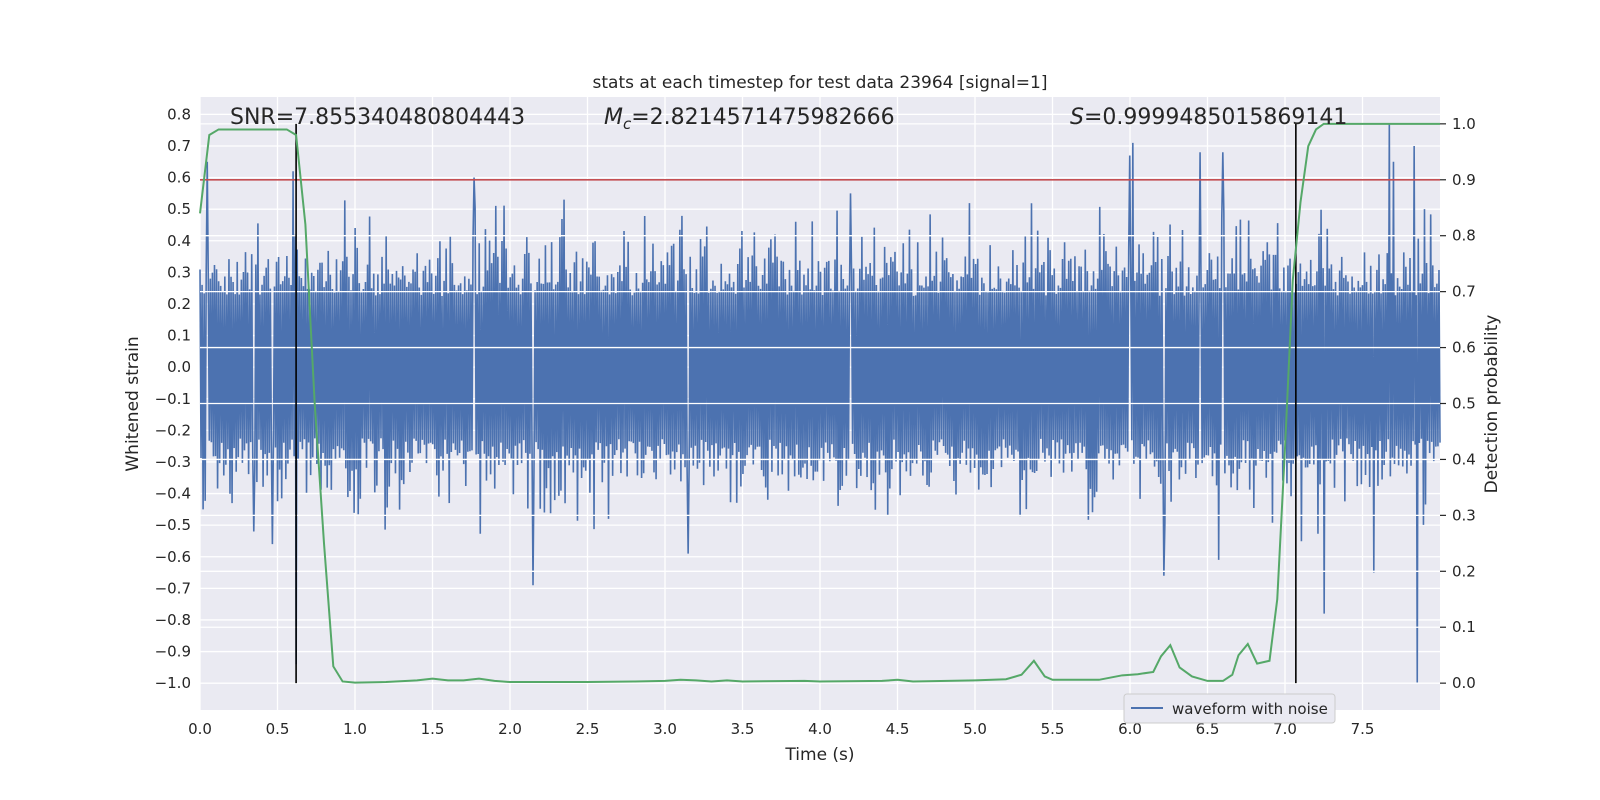  What do you see at coordinates (179, 178) in the screenshot?
I see `y-tick-label: 0.6` at bounding box center [179, 178].